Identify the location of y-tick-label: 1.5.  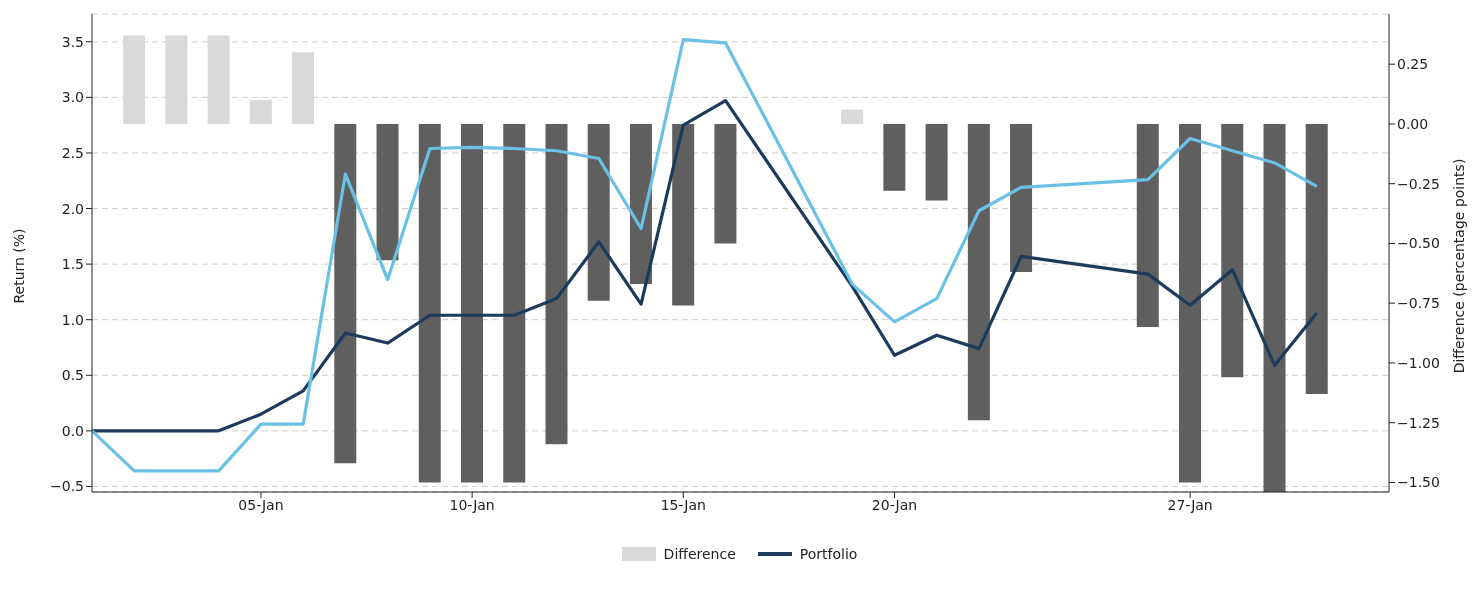
(72, 264).